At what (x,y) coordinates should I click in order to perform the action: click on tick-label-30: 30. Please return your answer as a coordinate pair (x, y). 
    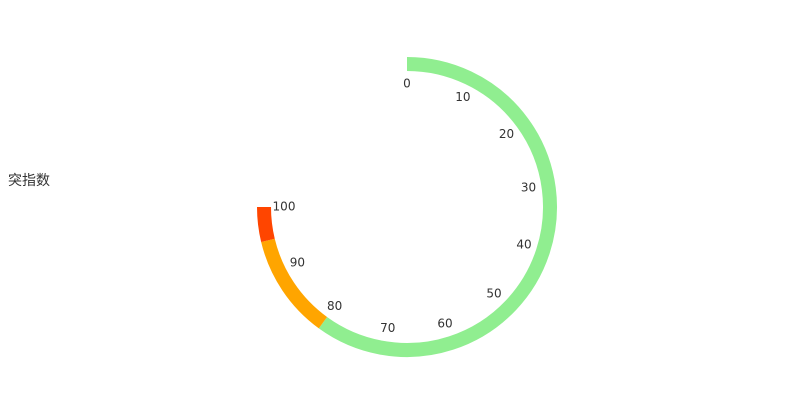
    Looking at the image, I should click on (528, 187).